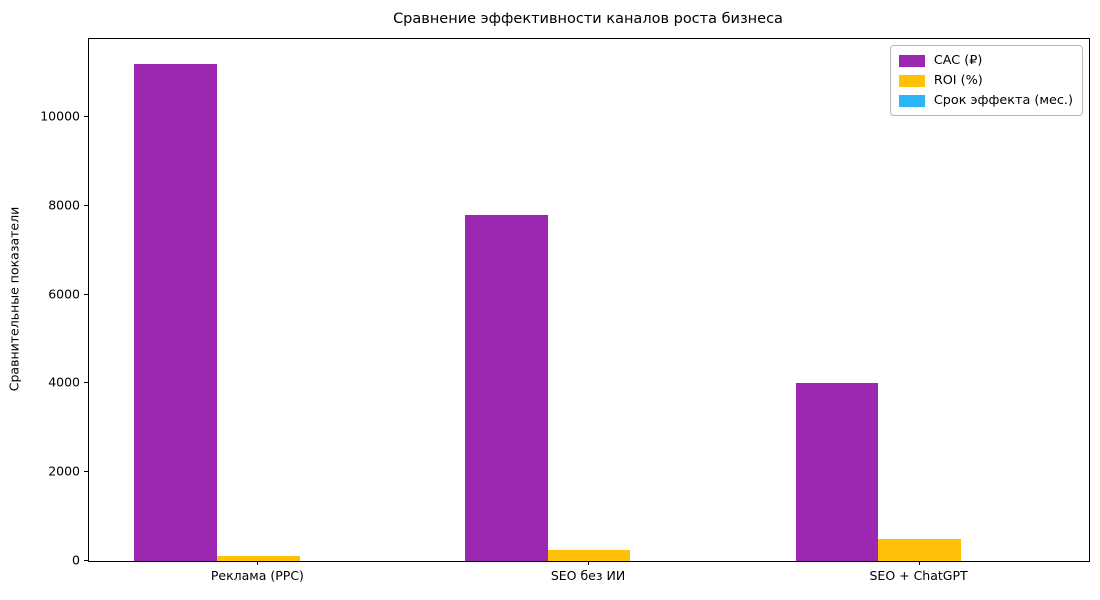 The image size is (1100, 600). What do you see at coordinates (918, 575) in the screenshot?
I see `x-tick-label-2: SEO + ChatGPT` at bounding box center [918, 575].